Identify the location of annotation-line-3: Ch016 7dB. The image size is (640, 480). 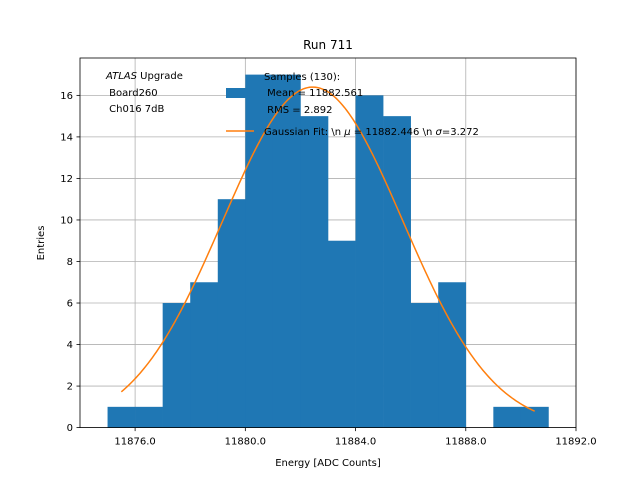
(135, 109).